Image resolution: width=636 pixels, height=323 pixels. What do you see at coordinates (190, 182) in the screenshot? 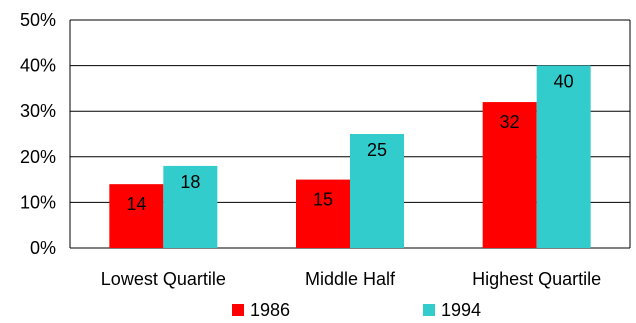
I see `data-label: 18` at bounding box center [190, 182].